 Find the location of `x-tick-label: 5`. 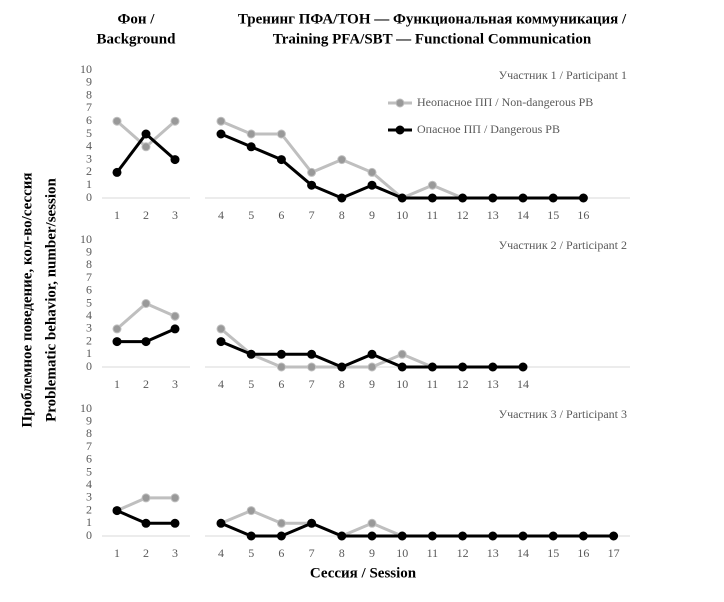

x-tick-label: 5 is located at coordinates (251, 384).